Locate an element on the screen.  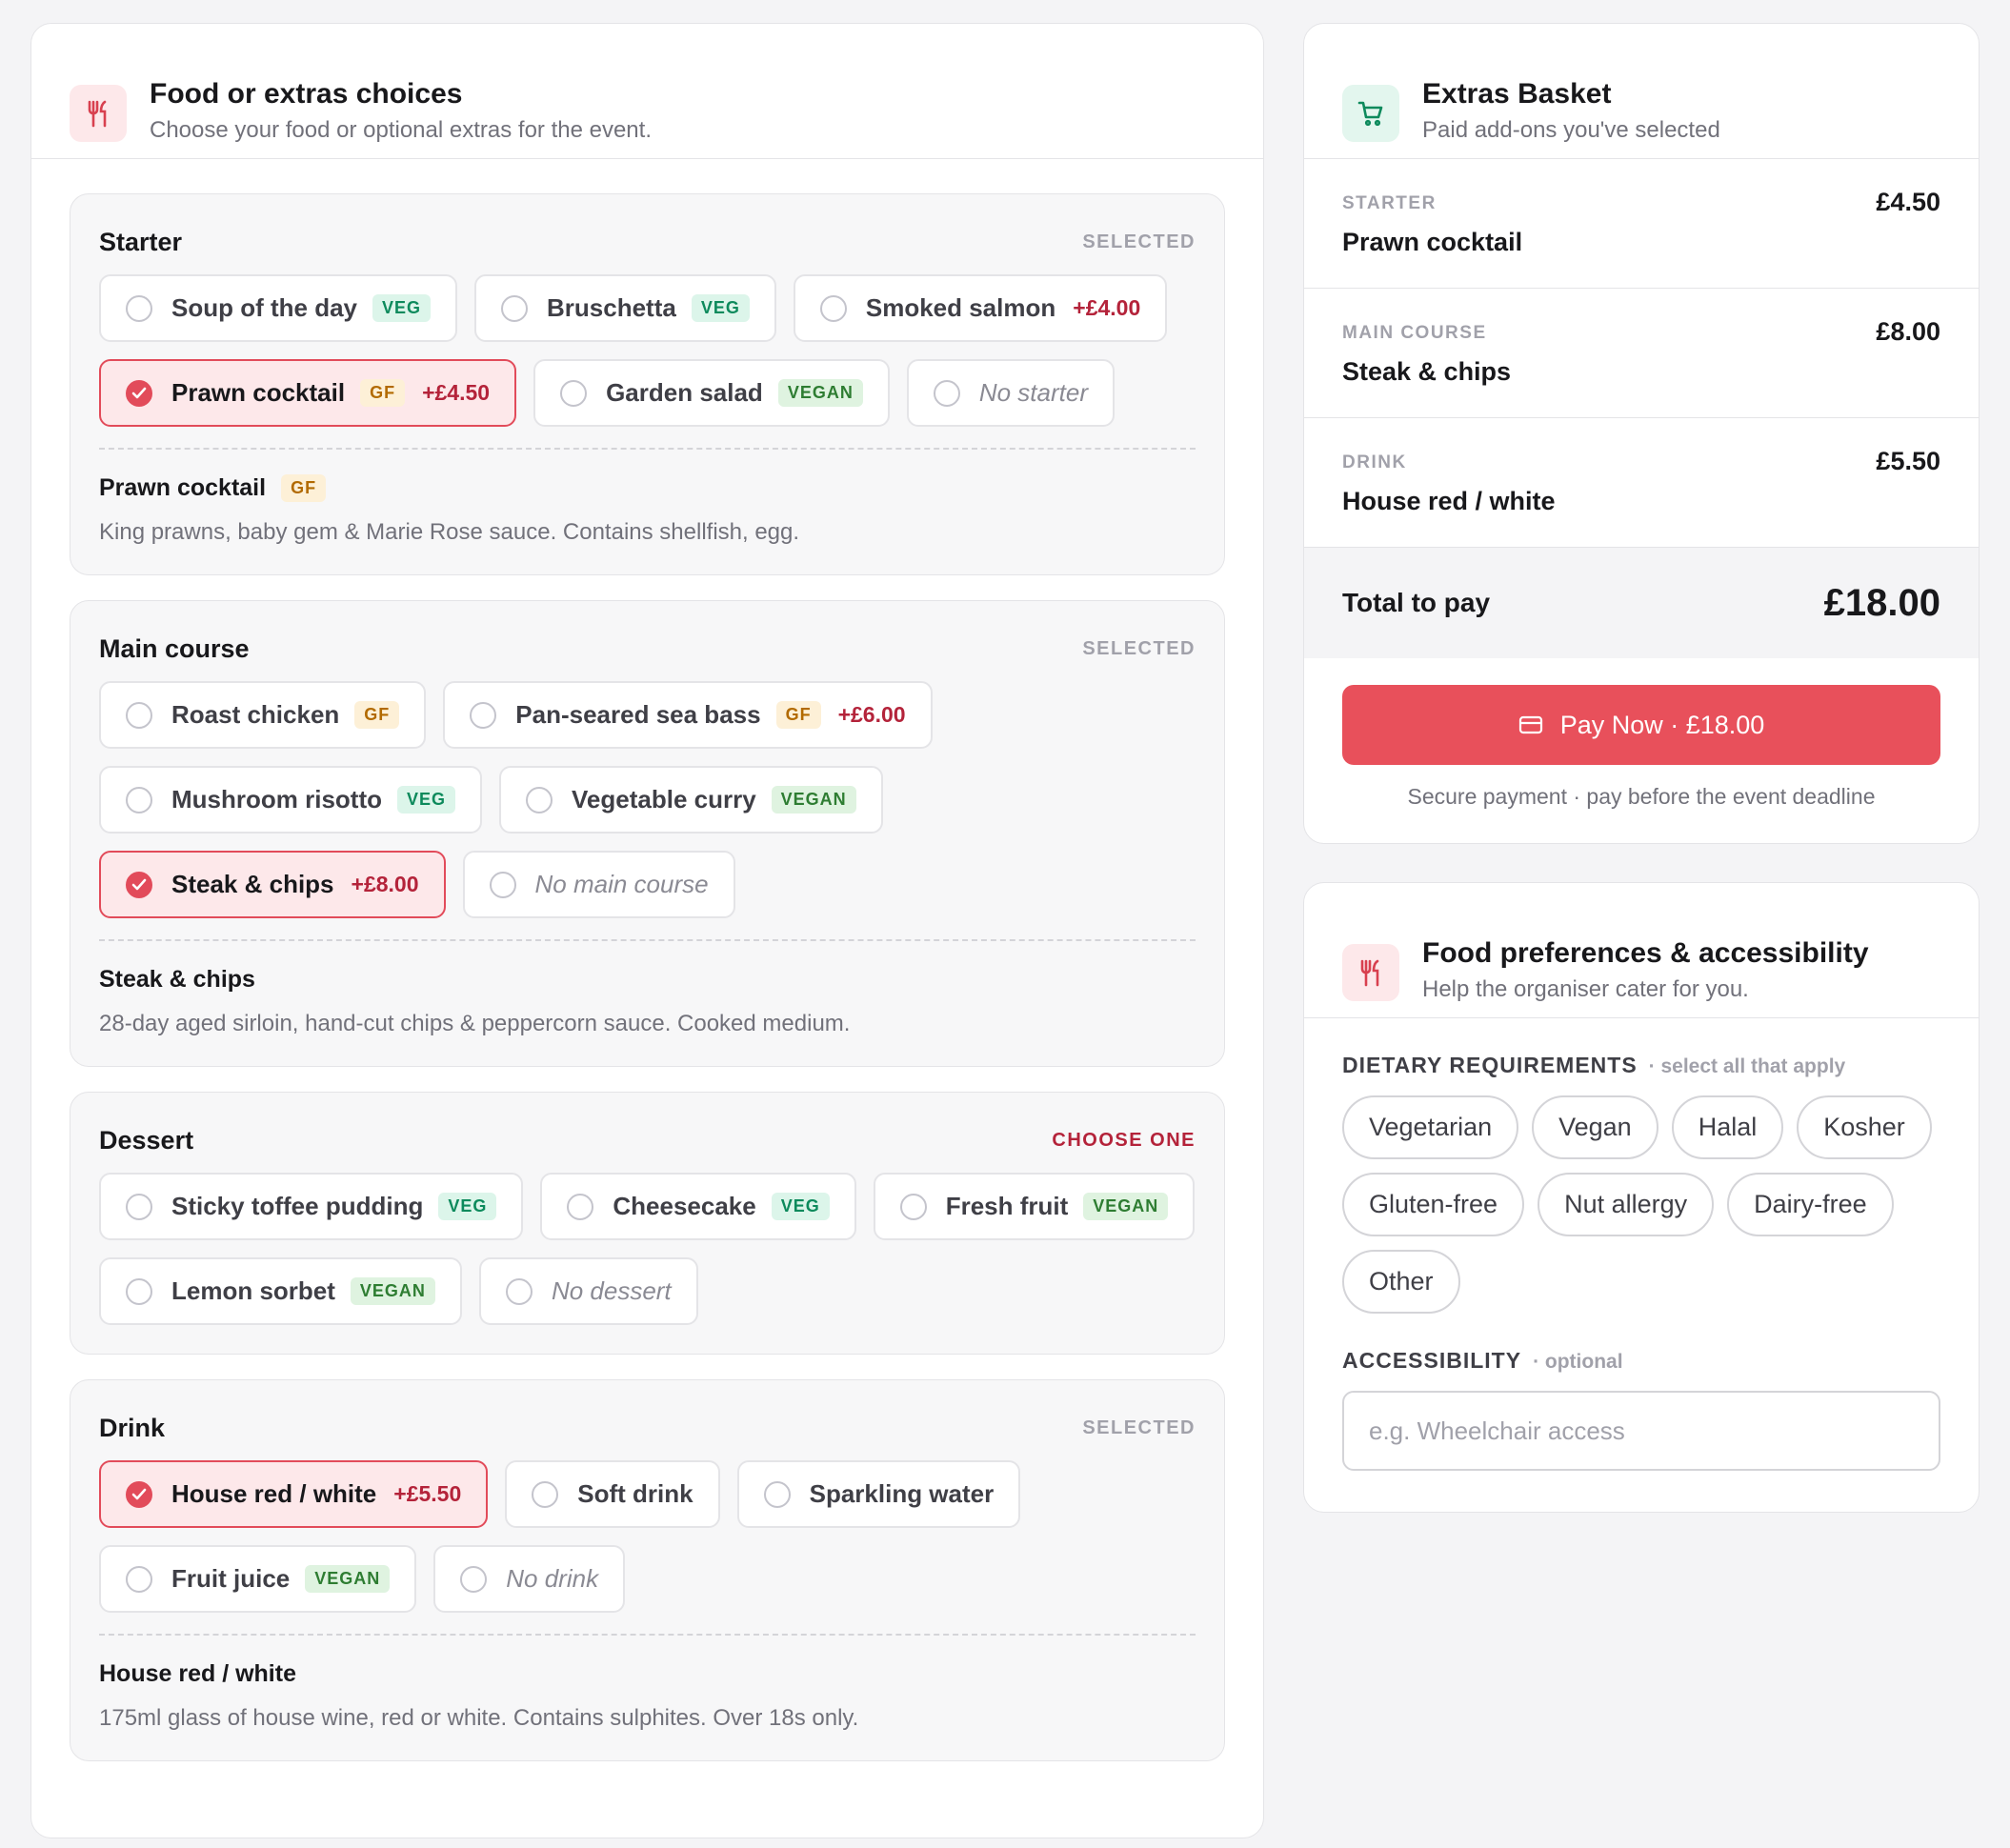
basket-row: DRINK House red / white £5.50 is located at coordinates (1641, 483).